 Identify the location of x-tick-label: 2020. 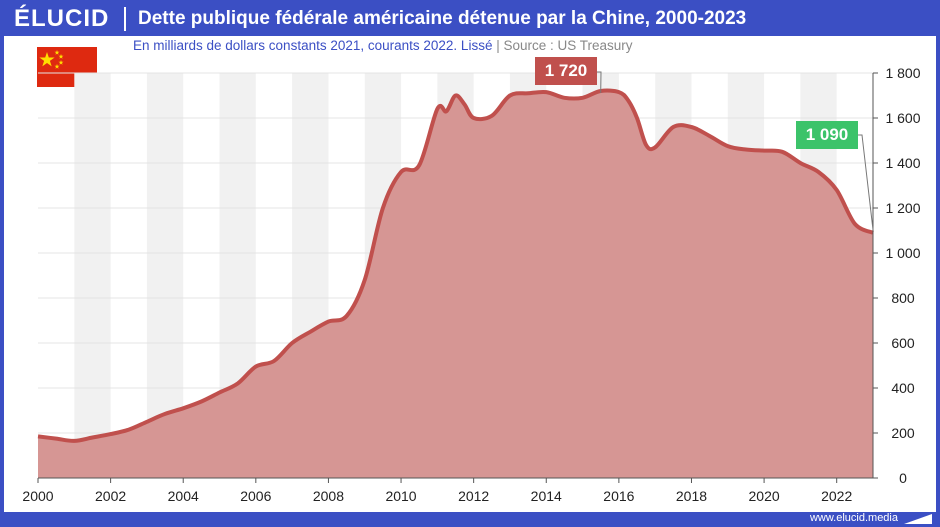
(764, 496).